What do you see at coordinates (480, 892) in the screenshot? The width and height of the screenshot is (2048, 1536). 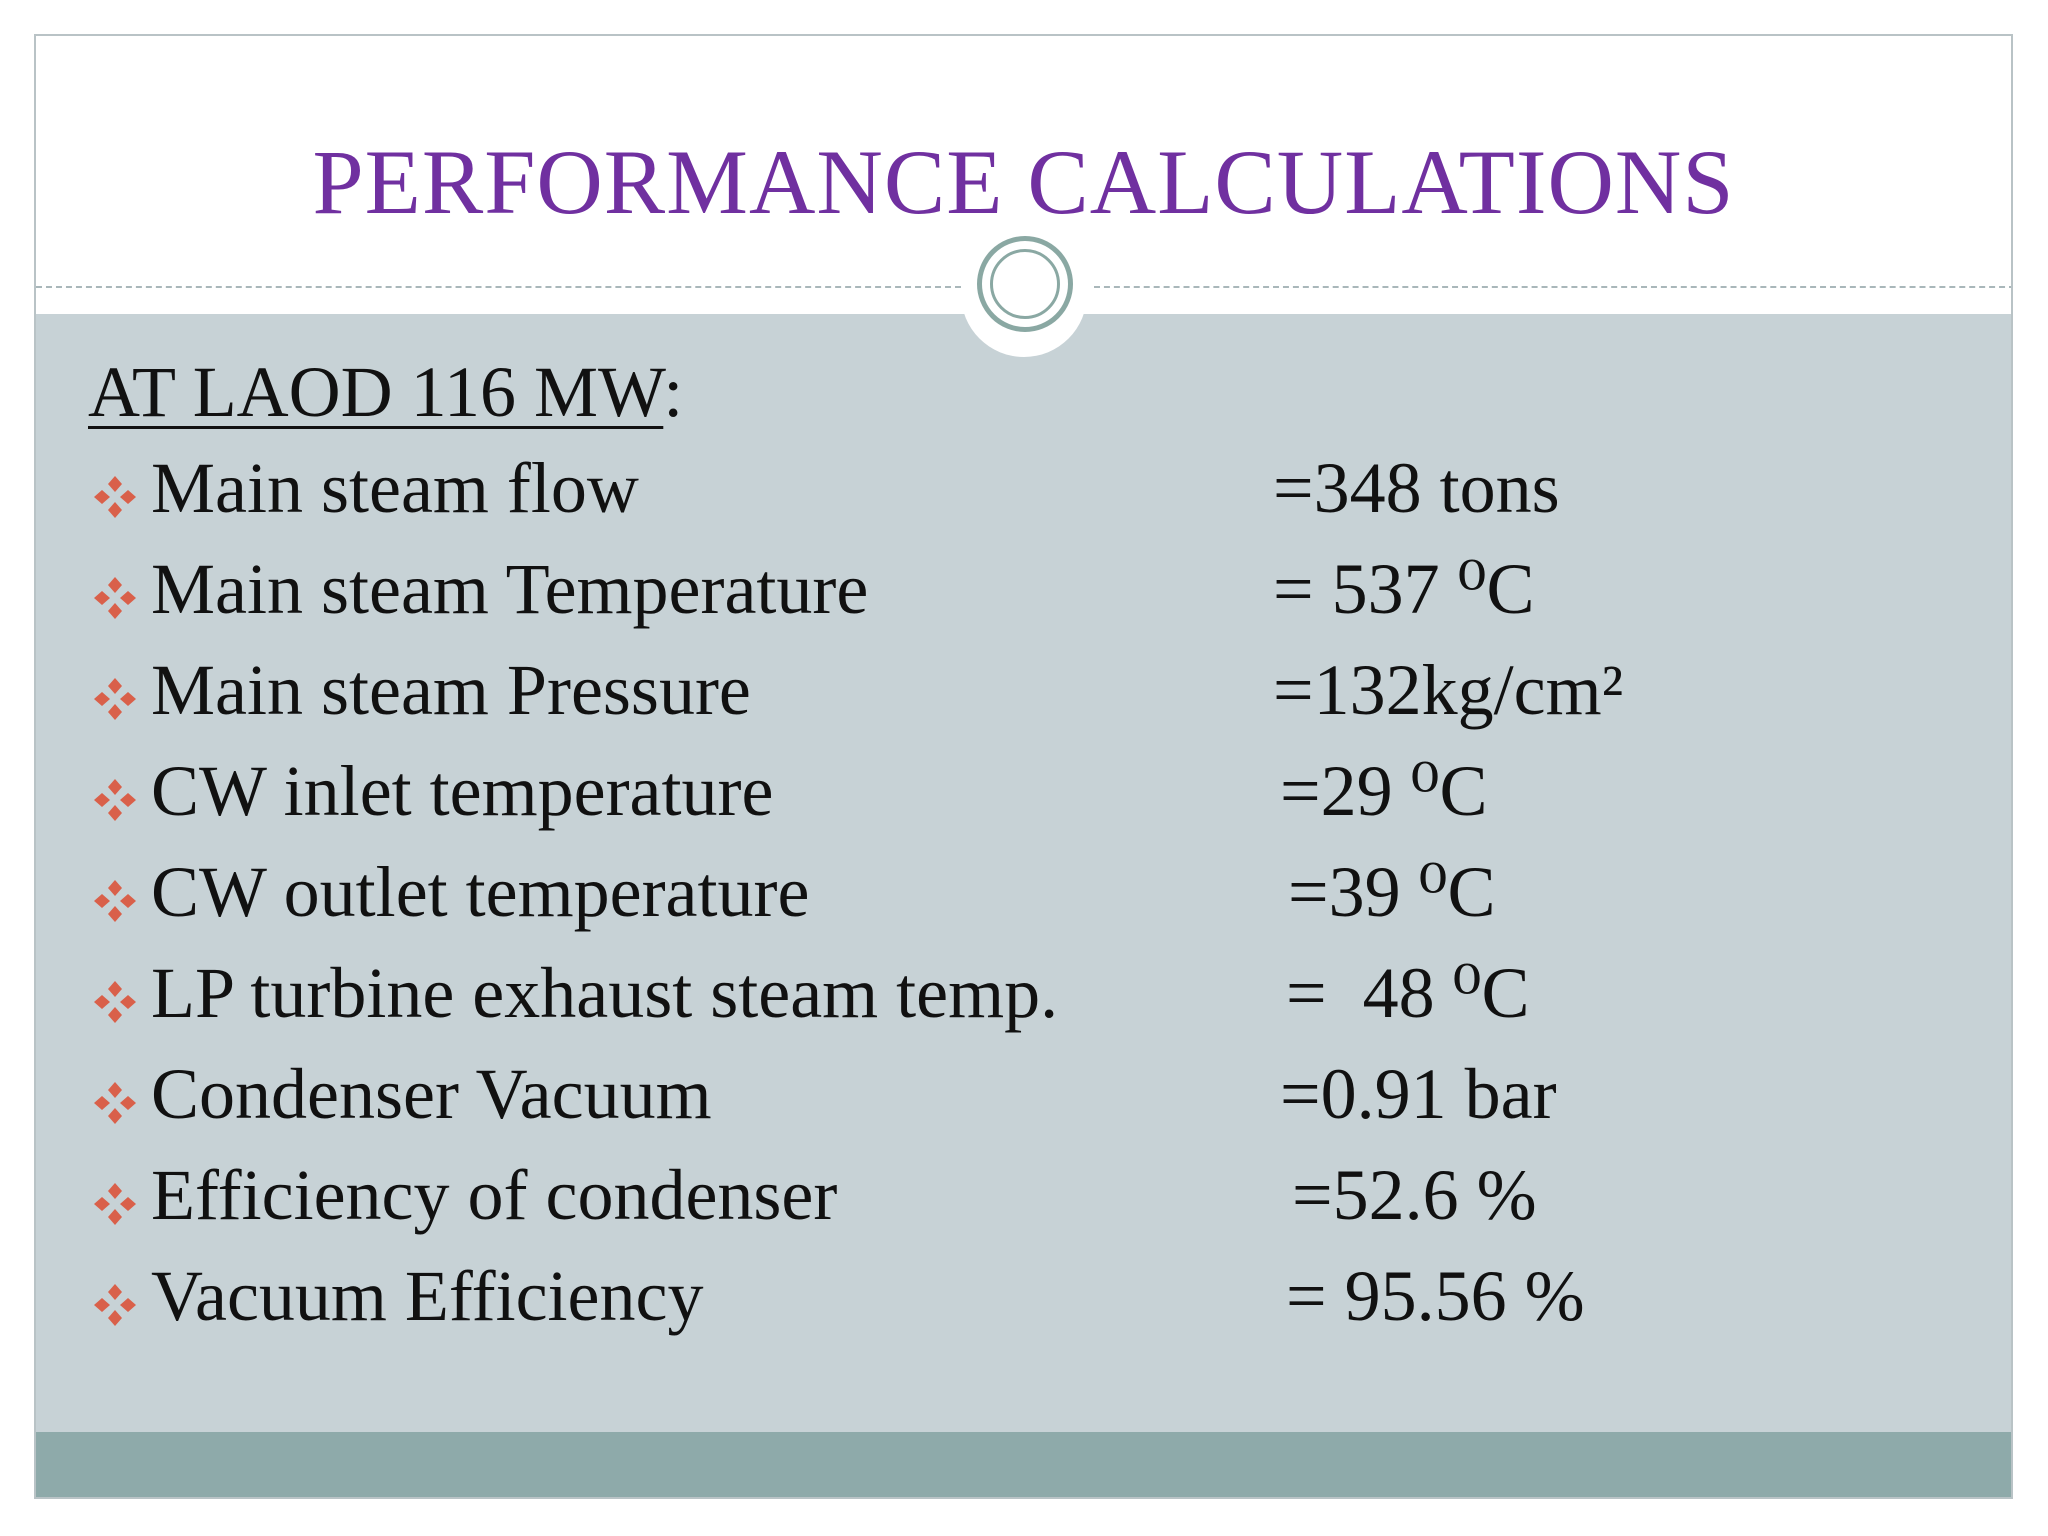 I see `item-label: CW outlet temperature` at bounding box center [480, 892].